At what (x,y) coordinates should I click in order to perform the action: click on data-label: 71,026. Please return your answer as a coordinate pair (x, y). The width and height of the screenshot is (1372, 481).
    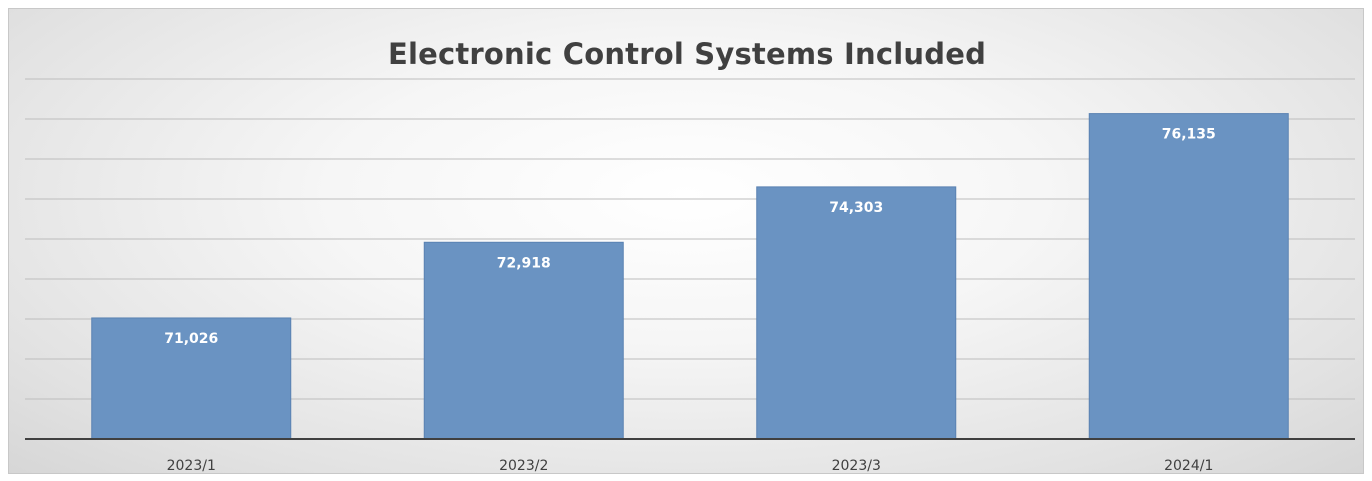
    Looking at the image, I should click on (191, 339).